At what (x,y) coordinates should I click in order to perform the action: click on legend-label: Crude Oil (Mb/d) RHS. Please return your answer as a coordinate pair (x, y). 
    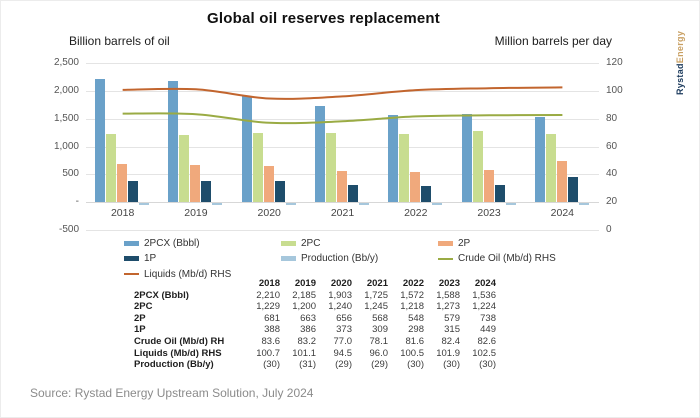
    Looking at the image, I should click on (507, 258).